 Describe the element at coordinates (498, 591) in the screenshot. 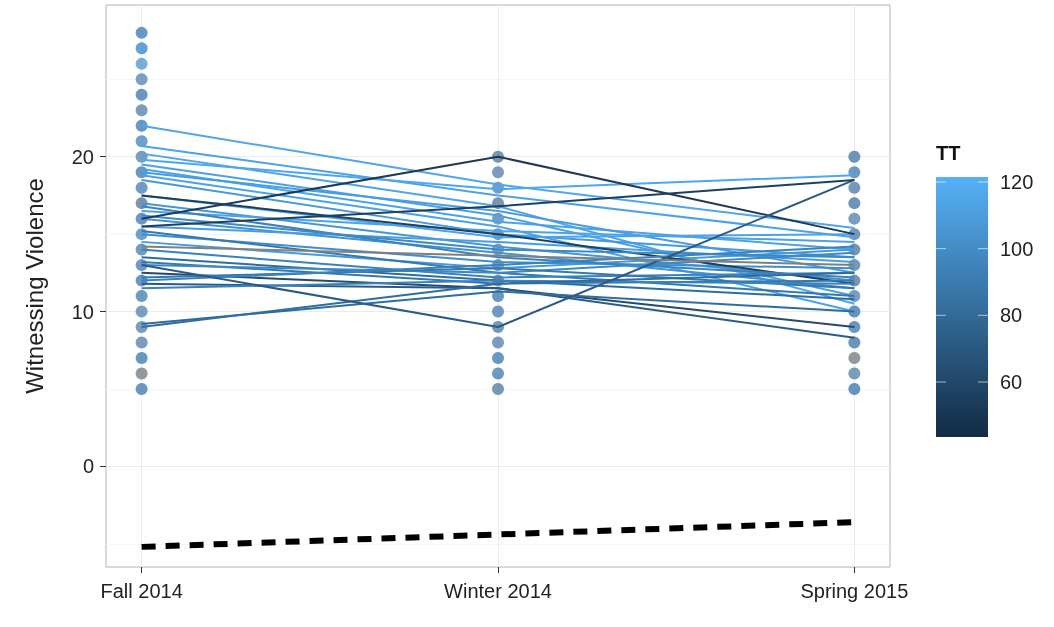

I see `x-tick-label: Winter 2014` at that location.